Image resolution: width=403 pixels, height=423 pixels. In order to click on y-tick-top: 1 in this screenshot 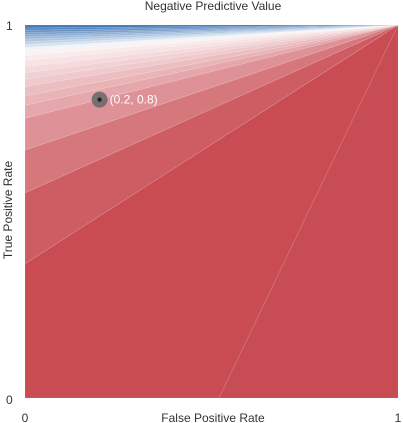, I will do `click(9, 26)`.